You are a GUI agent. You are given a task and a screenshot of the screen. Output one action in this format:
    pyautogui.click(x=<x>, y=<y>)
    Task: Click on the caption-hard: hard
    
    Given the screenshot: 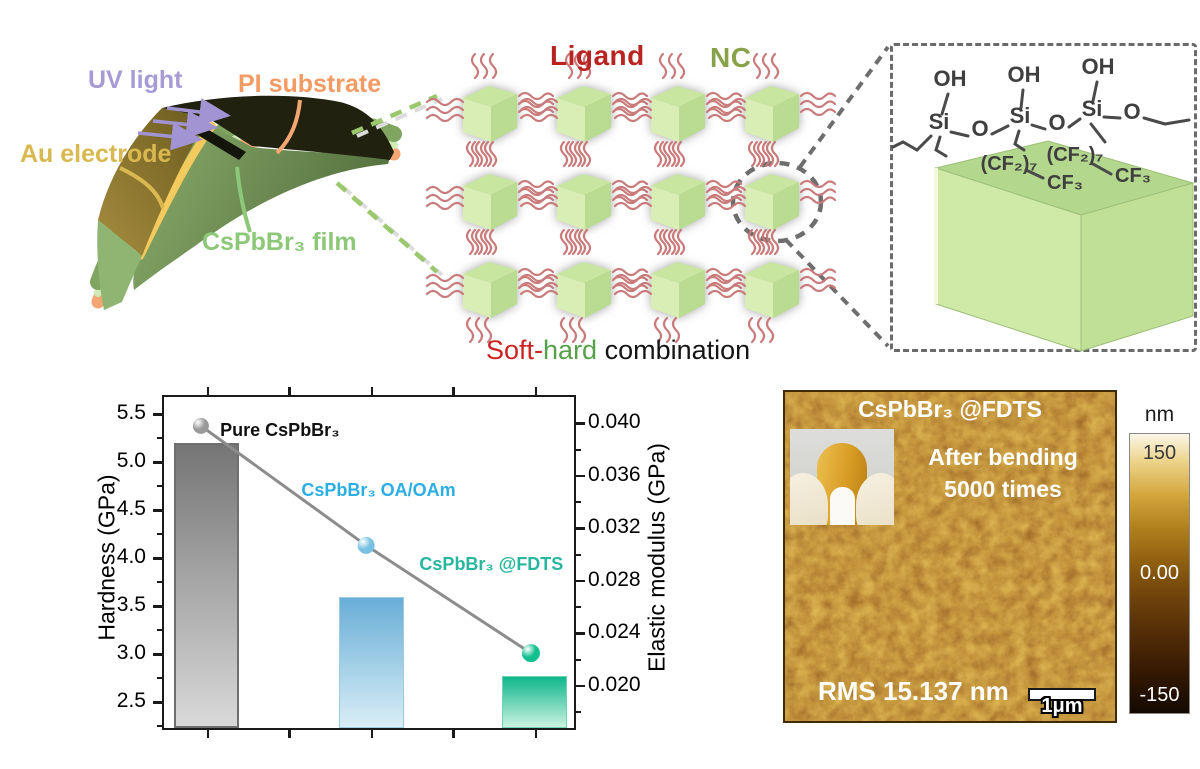 What is the action you would take?
    pyautogui.click(x=570, y=350)
    